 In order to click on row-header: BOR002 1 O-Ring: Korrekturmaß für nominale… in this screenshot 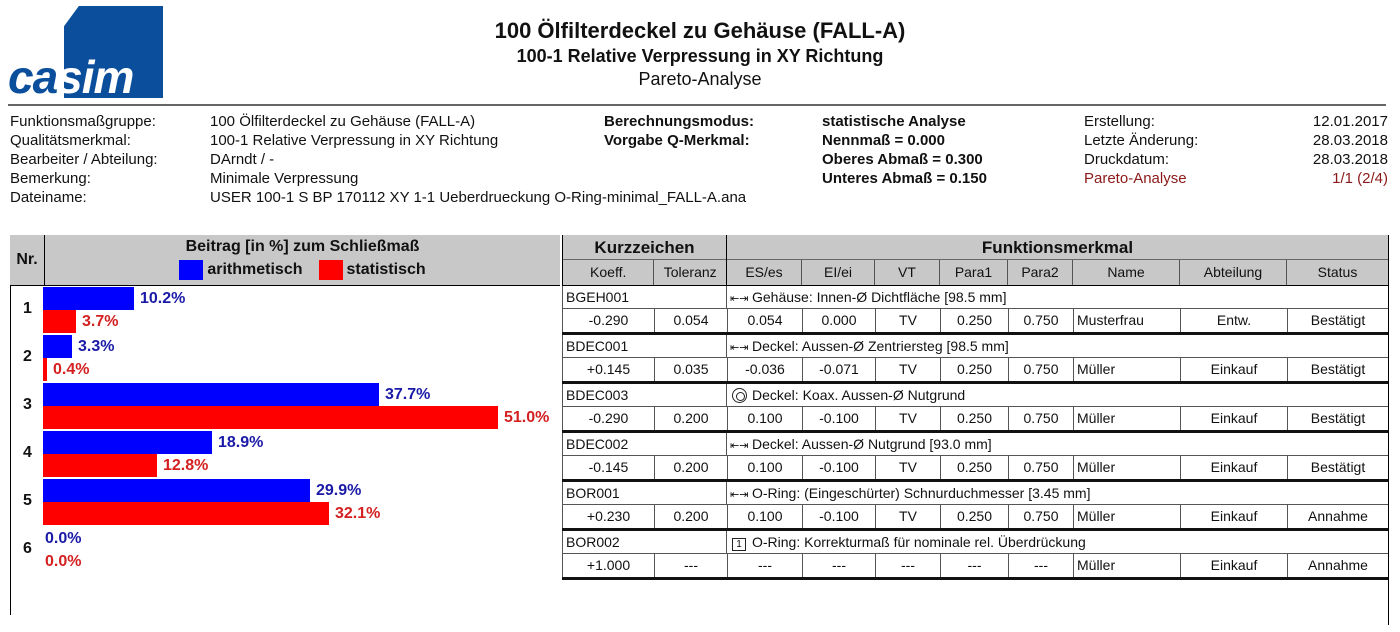, I will do `click(975, 542)`.